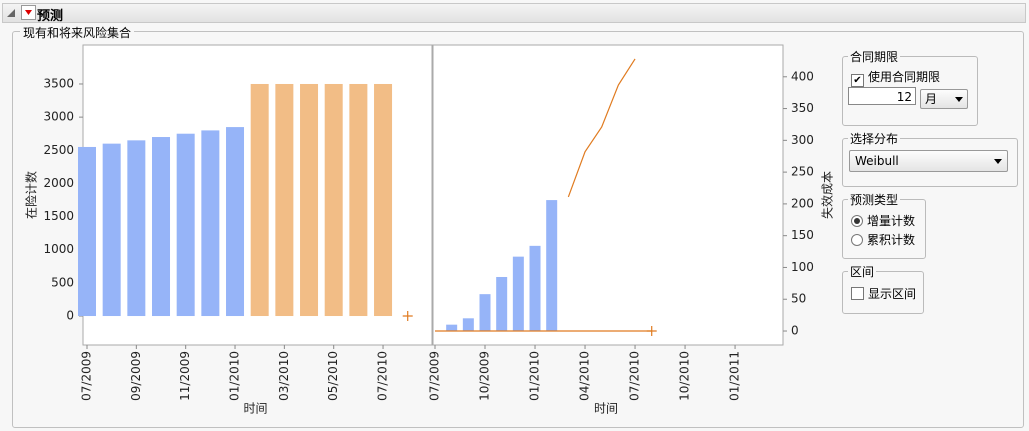  I want to click on radio-option: 增量计数, so click(883, 220).